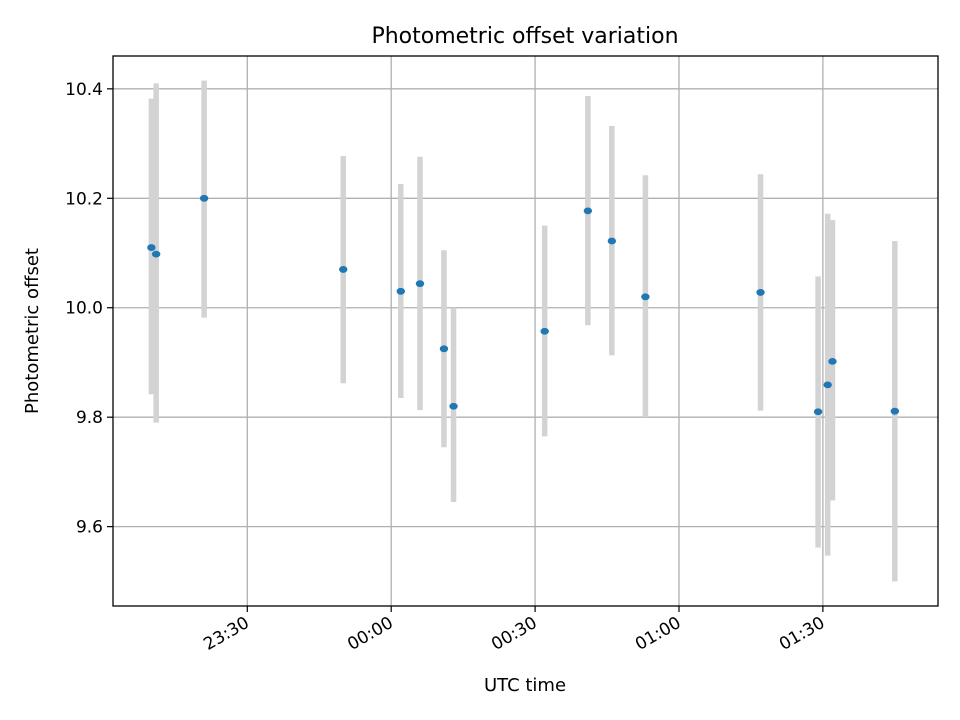  I want to click on x-axis-label: UTC time, so click(525, 685).